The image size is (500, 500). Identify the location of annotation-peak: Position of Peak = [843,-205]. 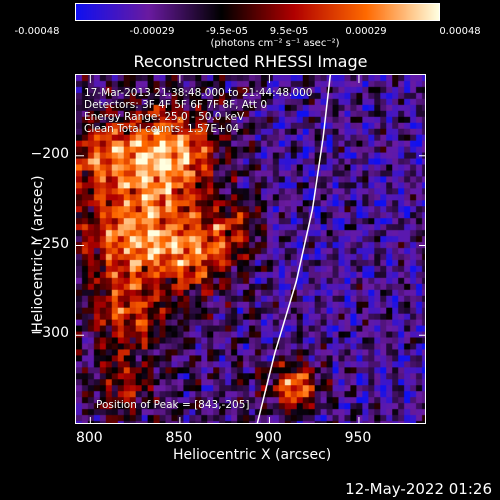
(173, 405).